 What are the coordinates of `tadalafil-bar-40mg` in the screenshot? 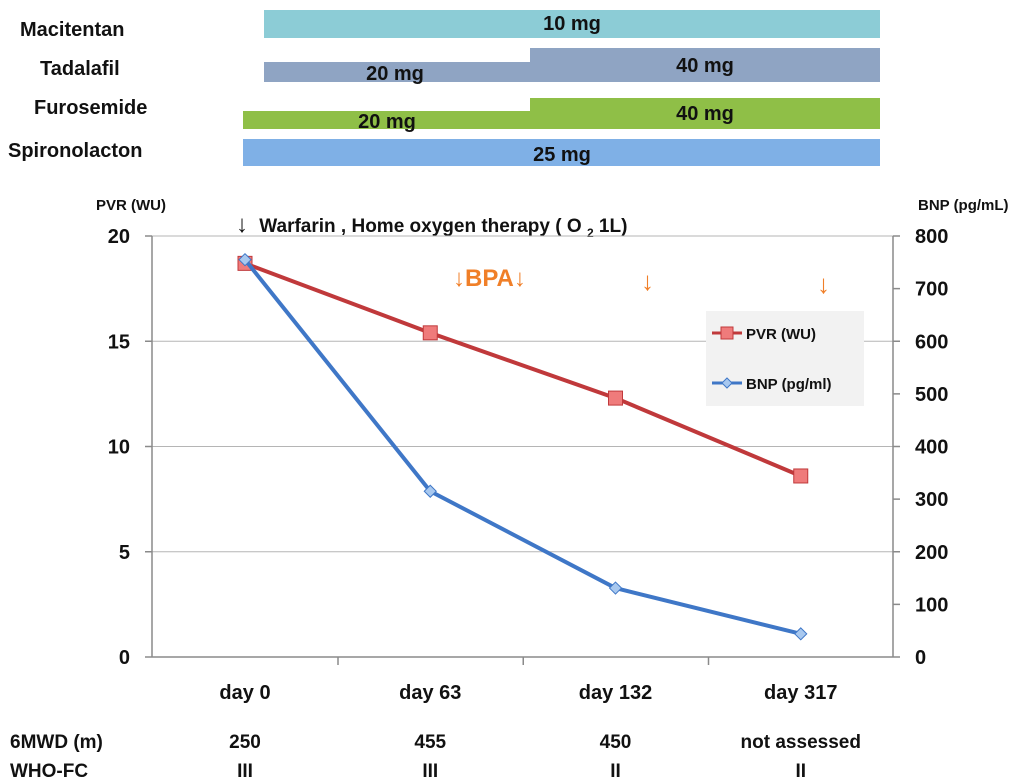 It's located at (705, 65).